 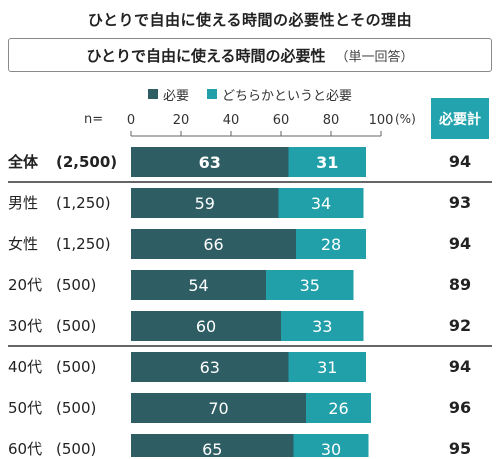 I want to click on legend-label-somewhat: どちらかというと必要, so click(x=287, y=96).